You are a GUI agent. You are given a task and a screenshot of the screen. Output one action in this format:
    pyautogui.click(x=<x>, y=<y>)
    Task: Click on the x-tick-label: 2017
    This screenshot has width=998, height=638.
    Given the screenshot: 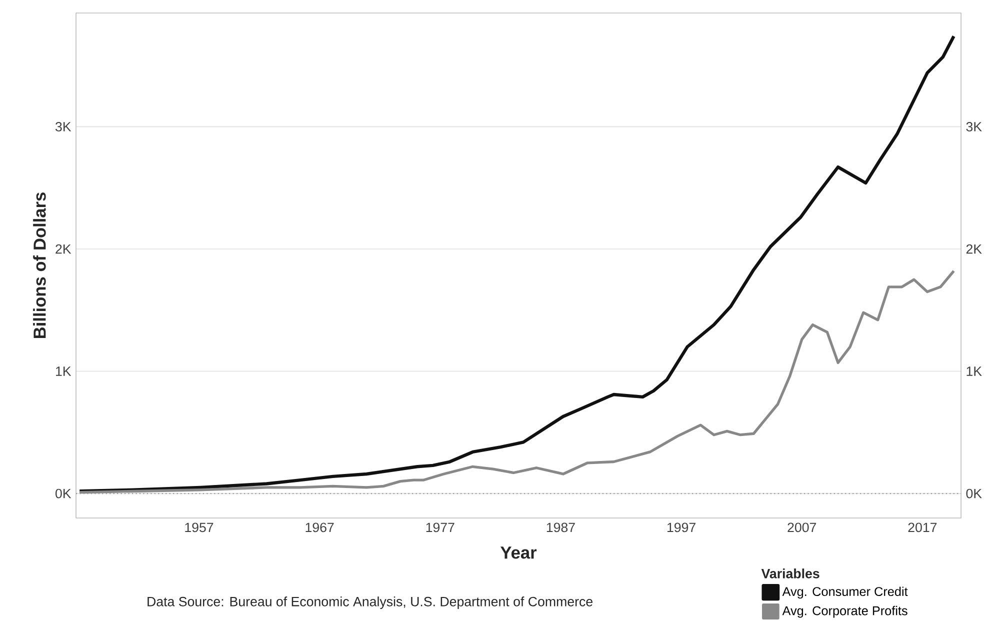 What is the action you would take?
    pyautogui.click(x=922, y=527)
    